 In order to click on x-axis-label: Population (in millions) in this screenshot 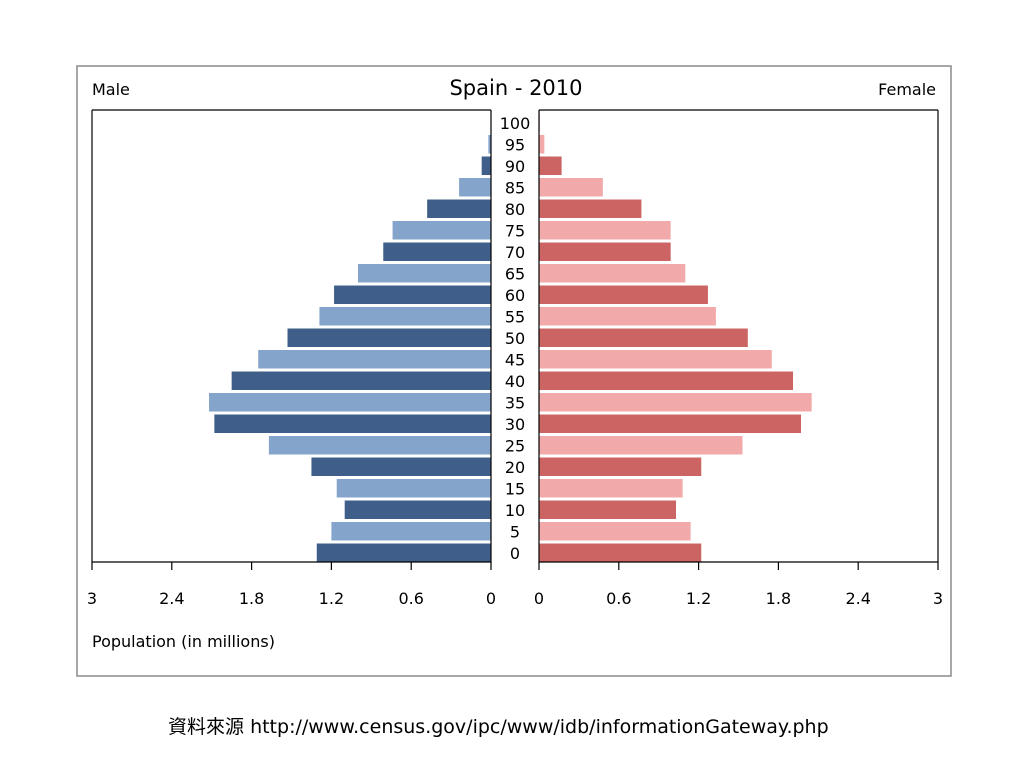, I will do `click(183, 641)`.